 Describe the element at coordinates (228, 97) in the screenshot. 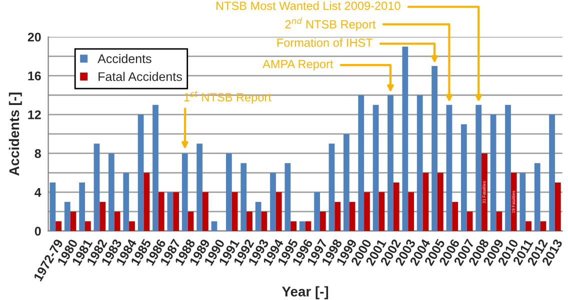

I see `annotation: 1$^{st}$ NTSB Report` at that location.